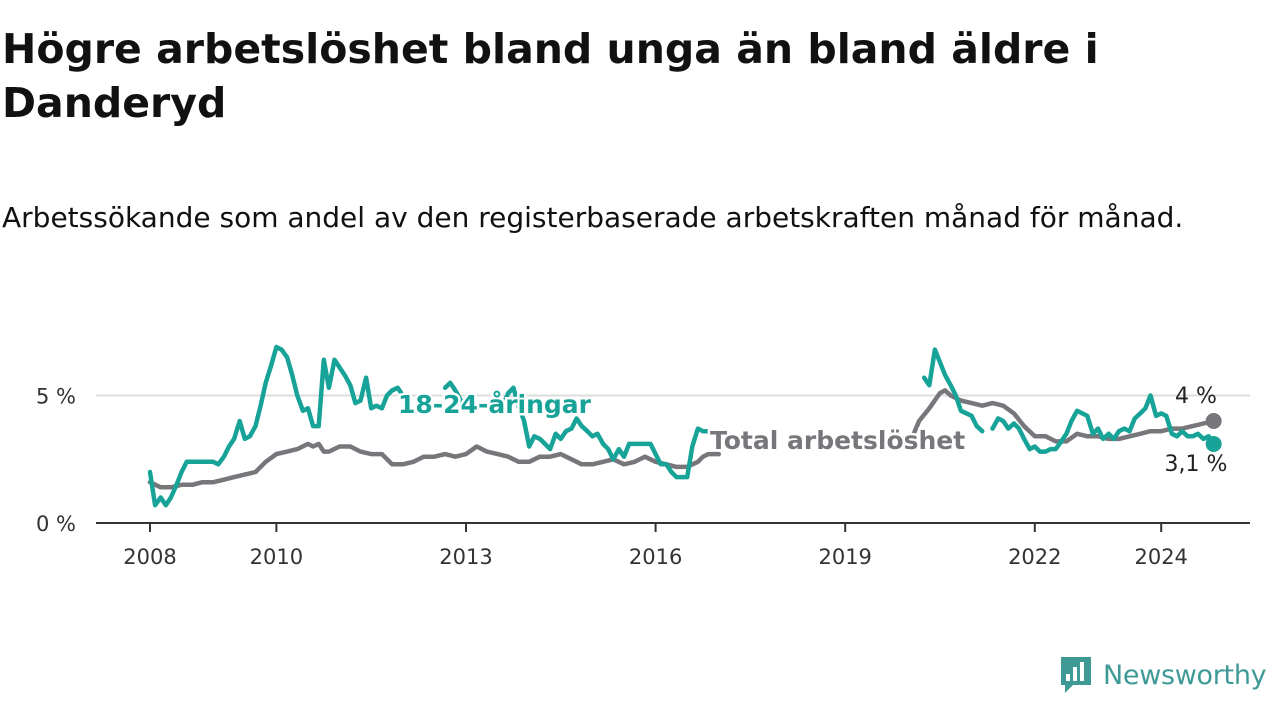  What do you see at coordinates (276, 557) in the screenshot?
I see `x-tick-label: 2010` at bounding box center [276, 557].